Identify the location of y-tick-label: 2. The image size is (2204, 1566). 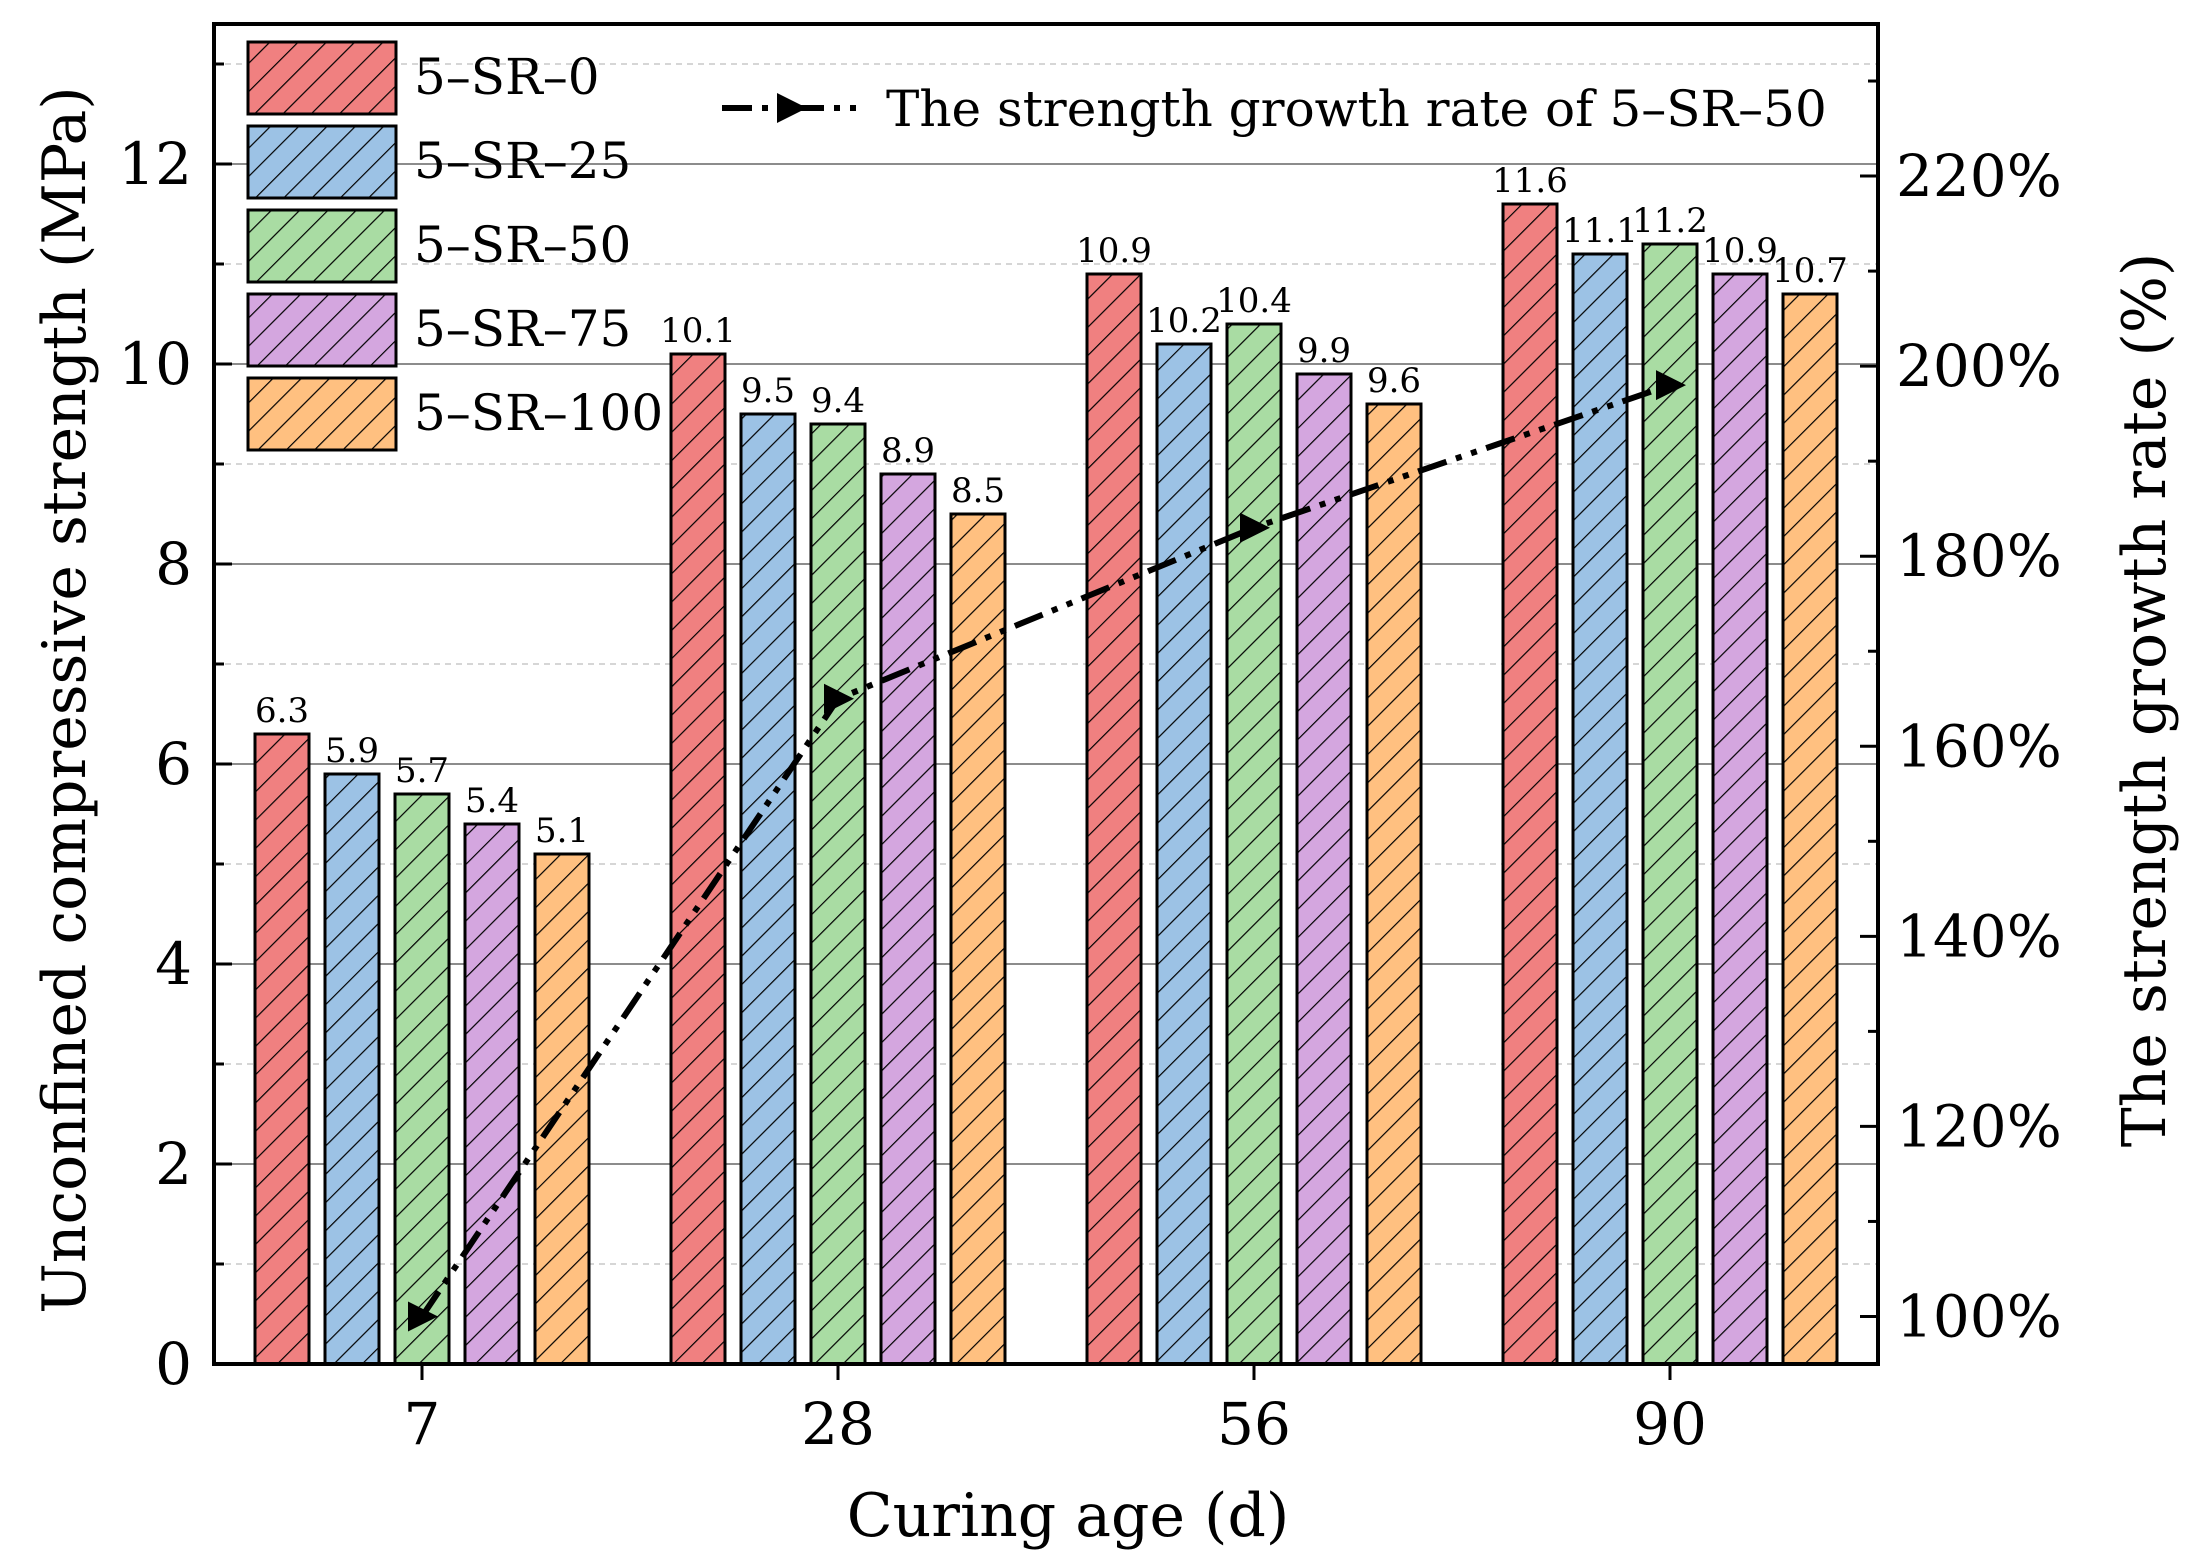
(173, 1164).